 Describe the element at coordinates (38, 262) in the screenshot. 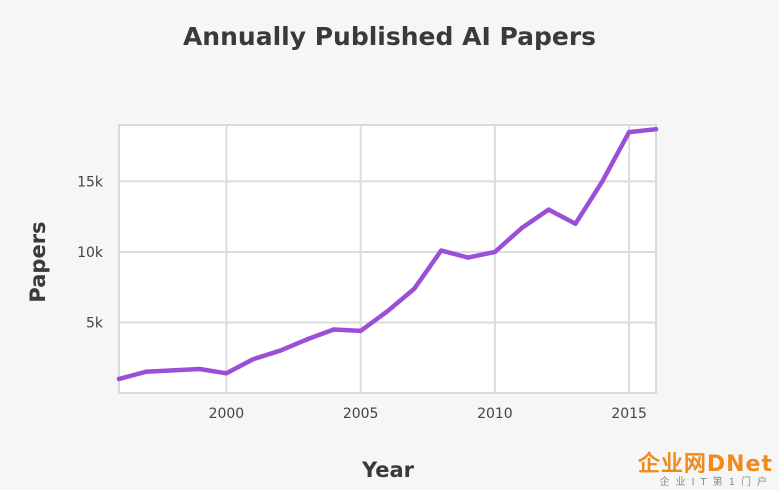

I see `y-axis-label: Papers` at that location.